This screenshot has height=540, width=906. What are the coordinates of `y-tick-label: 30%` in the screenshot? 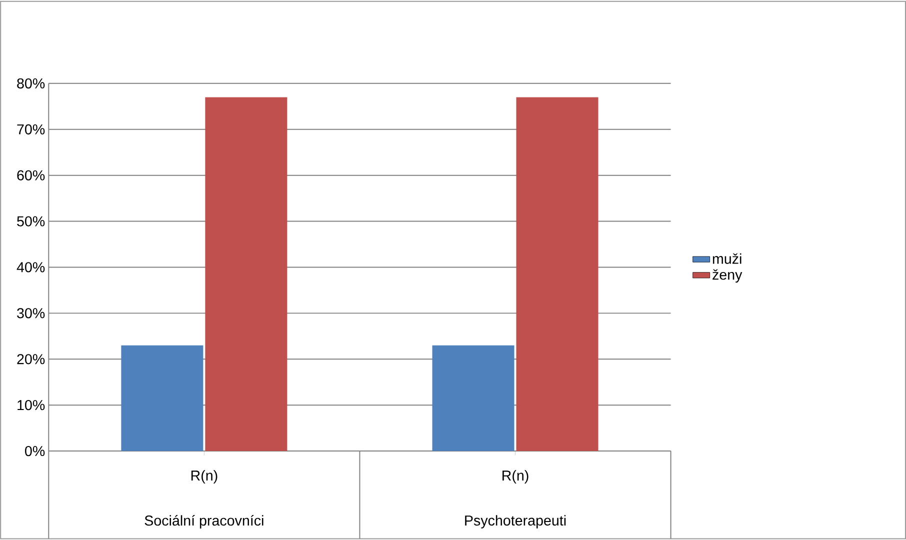 It's located at (31, 313).